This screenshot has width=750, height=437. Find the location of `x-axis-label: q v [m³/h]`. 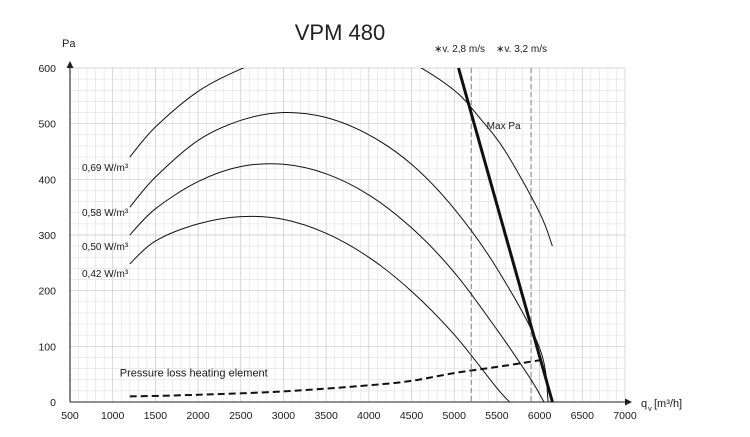

x-axis-label: q v [m³/h] is located at coordinates (661, 405).